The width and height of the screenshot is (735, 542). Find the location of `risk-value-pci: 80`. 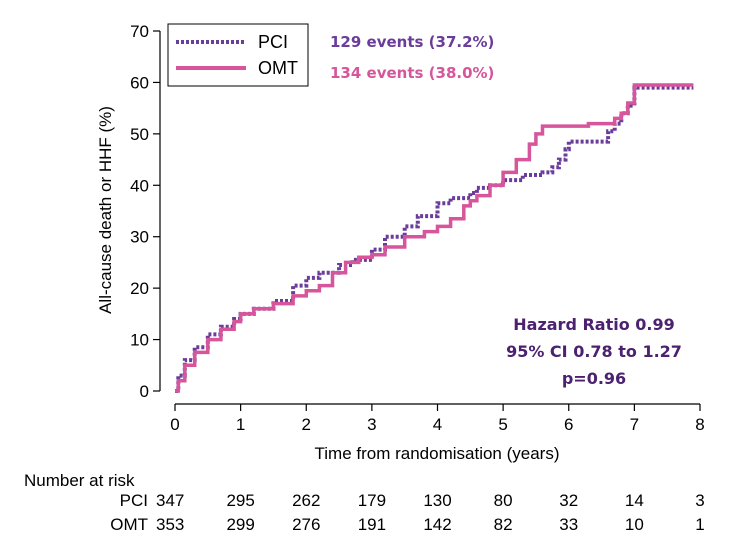

risk-value-pci: 80 is located at coordinates (503, 500).